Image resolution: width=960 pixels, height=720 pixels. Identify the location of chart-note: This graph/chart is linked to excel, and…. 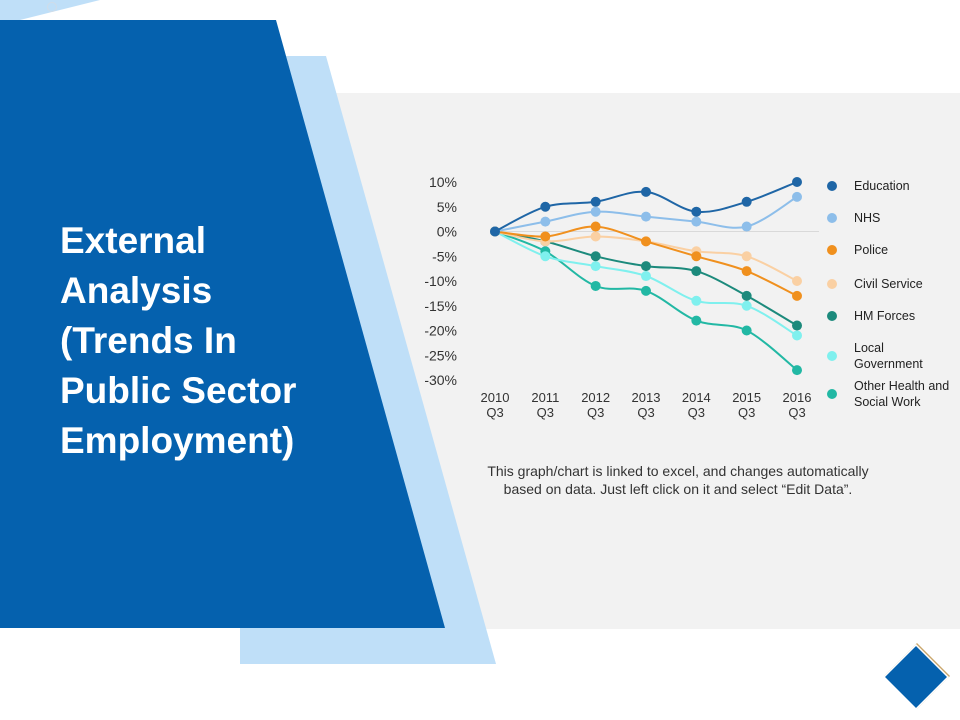
(678, 480).